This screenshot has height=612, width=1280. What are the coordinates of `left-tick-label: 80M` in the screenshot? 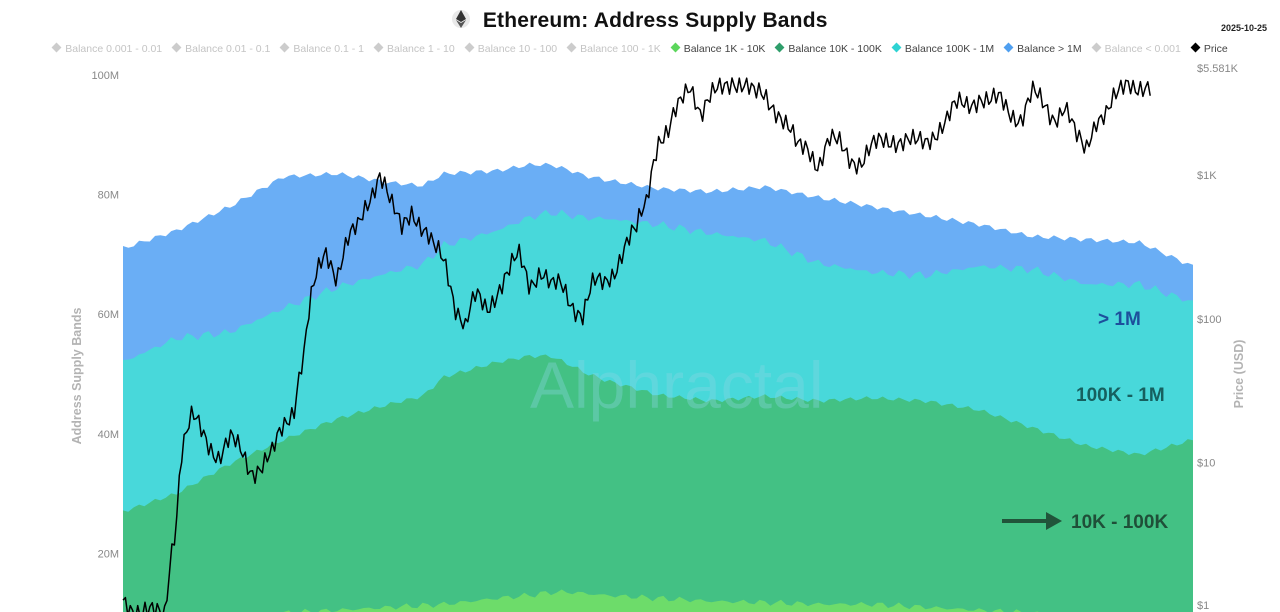 It's located at (108, 196).